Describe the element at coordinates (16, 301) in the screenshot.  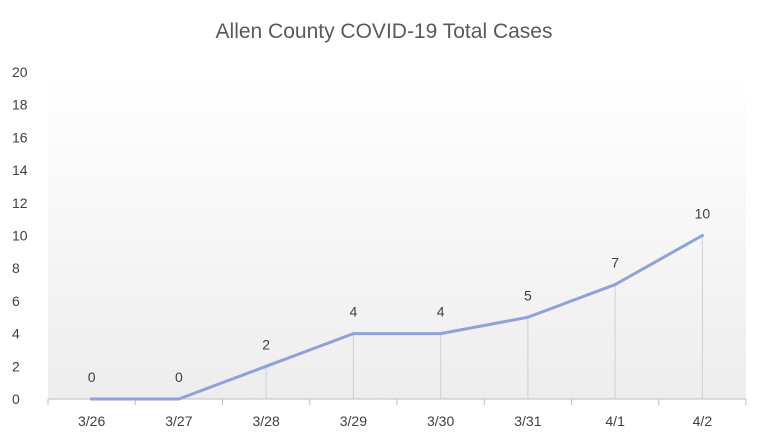
I see `y-tick-label: 6` at that location.